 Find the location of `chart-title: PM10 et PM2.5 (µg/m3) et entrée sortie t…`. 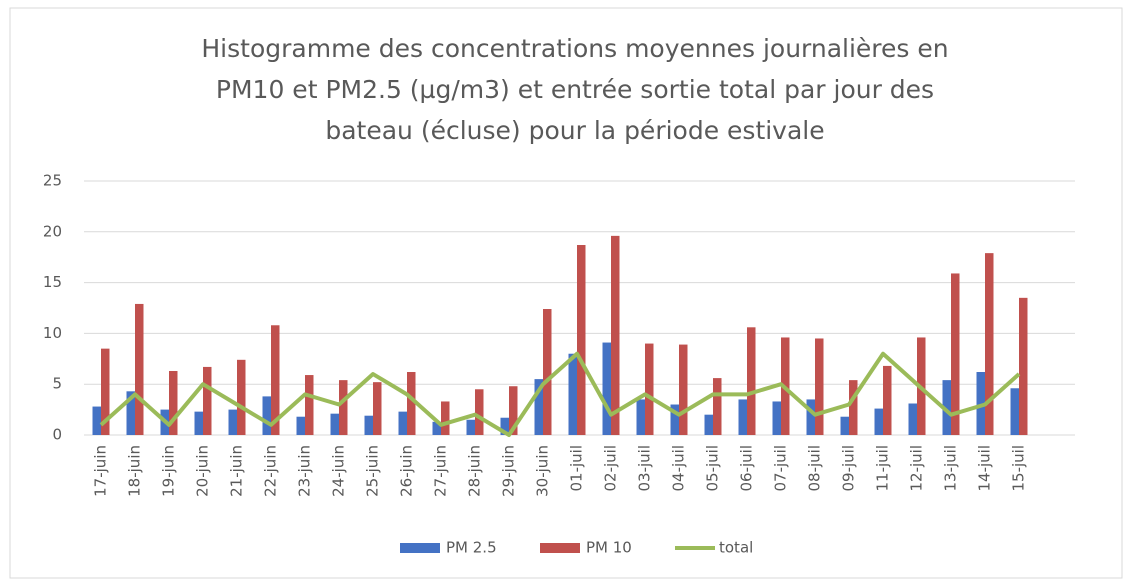

chart-title: PM10 et PM2.5 (µg/m3) et entrée sortie t… is located at coordinates (575, 89).